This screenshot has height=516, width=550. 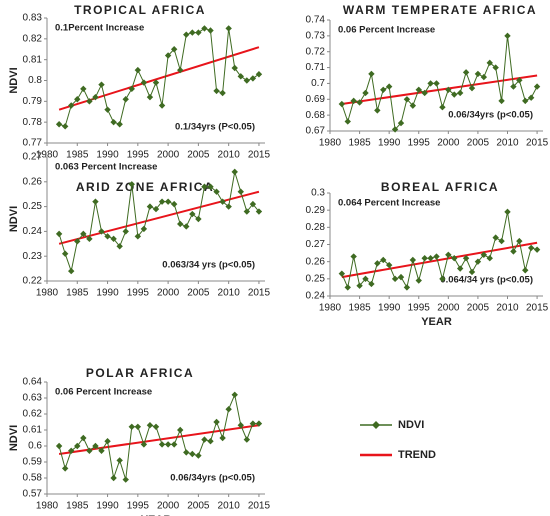 What do you see at coordinates (140, 10) in the screenshot?
I see `chart-title: TROPICAL AFRICA` at bounding box center [140, 10].